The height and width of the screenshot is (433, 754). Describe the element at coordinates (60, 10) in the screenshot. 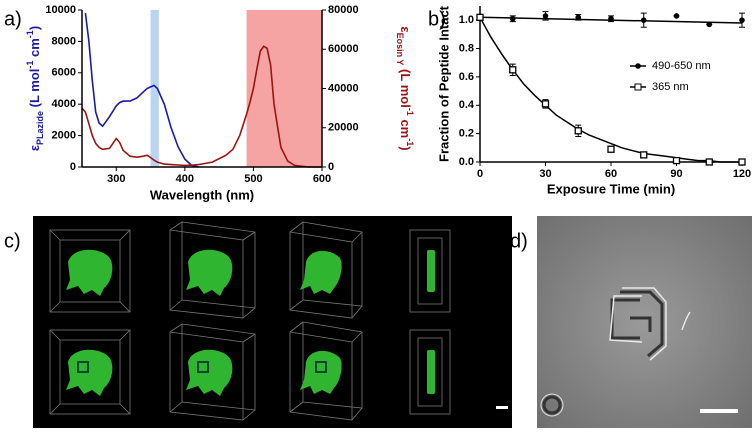

I see `y-tick-label: 10000` at that location.